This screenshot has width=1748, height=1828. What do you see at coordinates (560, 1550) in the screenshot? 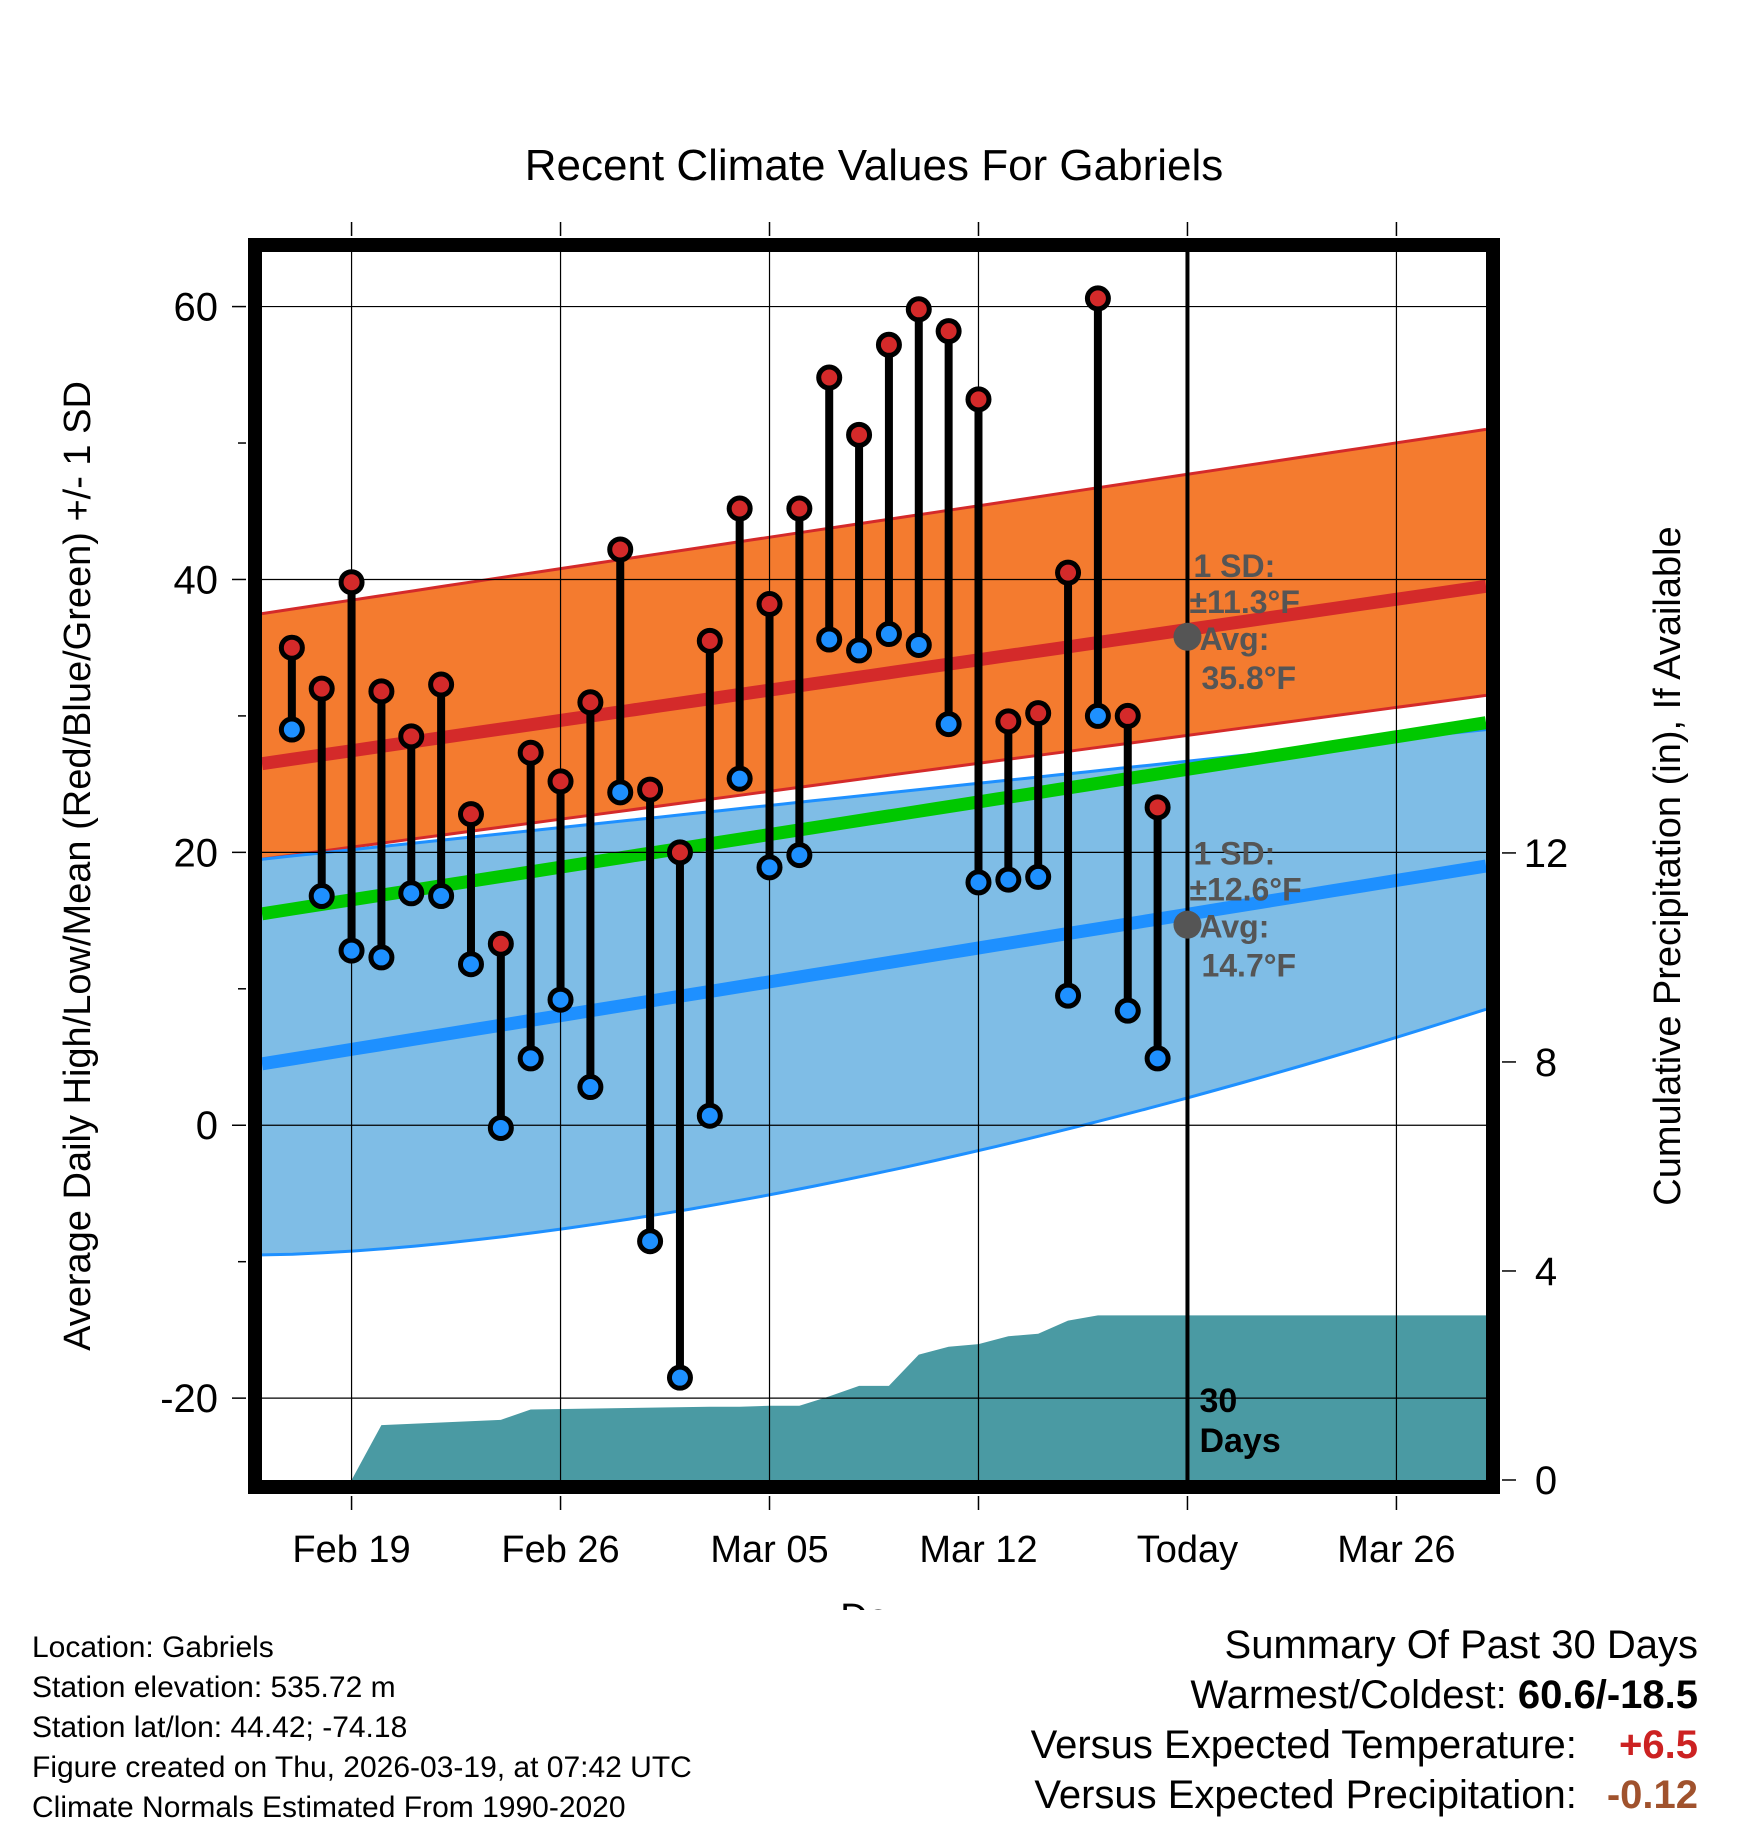
I see `x-tick-label-1: Feb 26` at bounding box center [560, 1550].